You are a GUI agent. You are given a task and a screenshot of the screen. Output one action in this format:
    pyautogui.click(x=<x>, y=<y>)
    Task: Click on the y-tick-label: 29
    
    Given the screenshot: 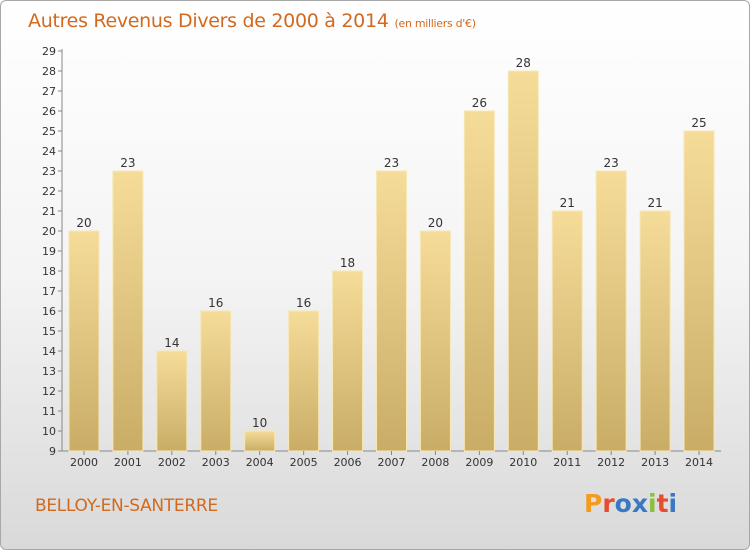 What is the action you would take?
    pyautogui.click(x=49, y=51)
    